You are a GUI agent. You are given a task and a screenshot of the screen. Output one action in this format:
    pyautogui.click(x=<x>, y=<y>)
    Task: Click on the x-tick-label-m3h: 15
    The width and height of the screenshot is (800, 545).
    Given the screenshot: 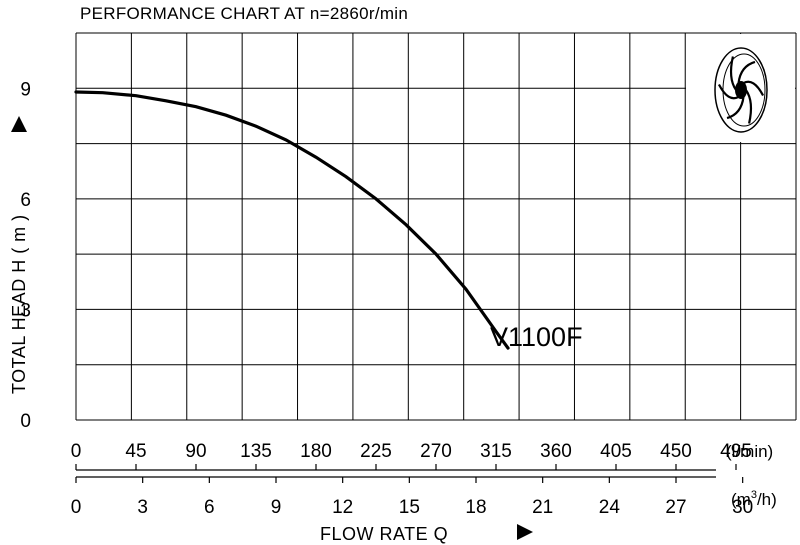 What is the action you would take?
    pyautogui.click(x=409, y=507)
    